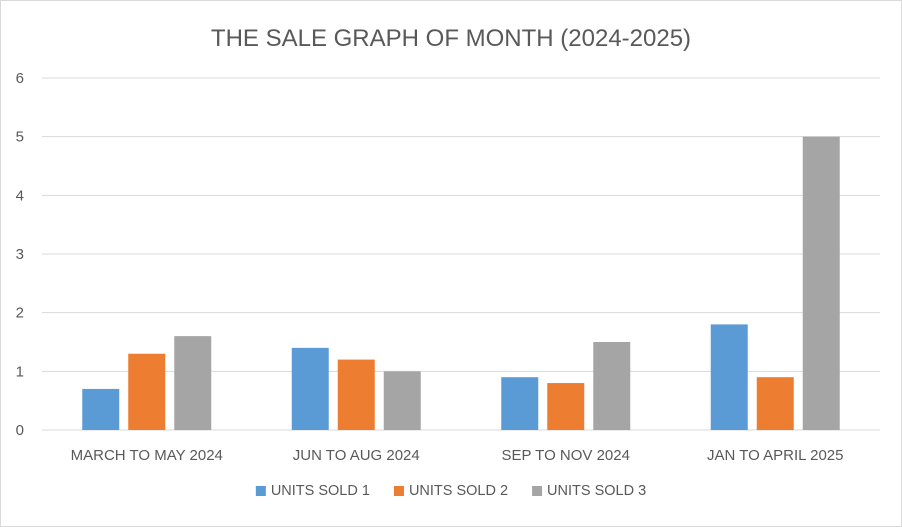  I want to click on legend-item: UNITS SOLD 2, so click(450, 491).